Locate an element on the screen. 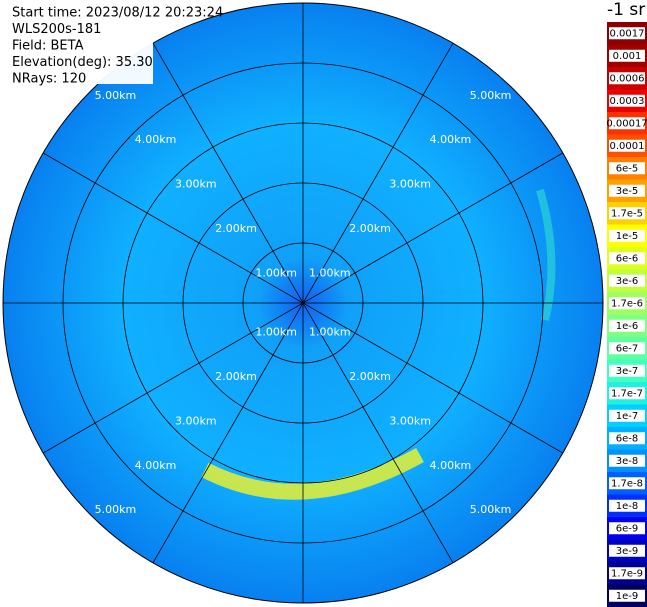  colorbar-label: 6e-9 is located at coordinates (627, 528).